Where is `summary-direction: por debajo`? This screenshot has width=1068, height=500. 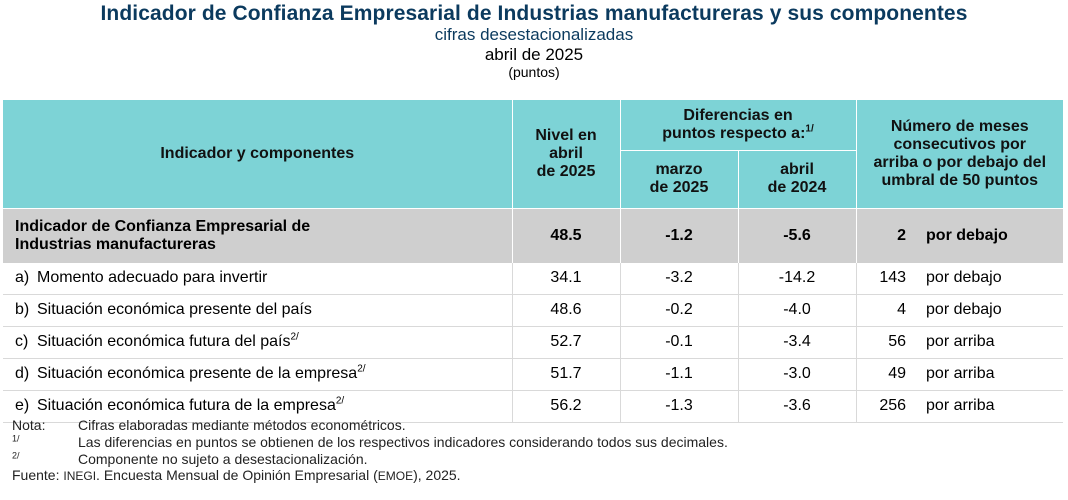
summary-direction: por debajo is located at coordinates (989, 235).